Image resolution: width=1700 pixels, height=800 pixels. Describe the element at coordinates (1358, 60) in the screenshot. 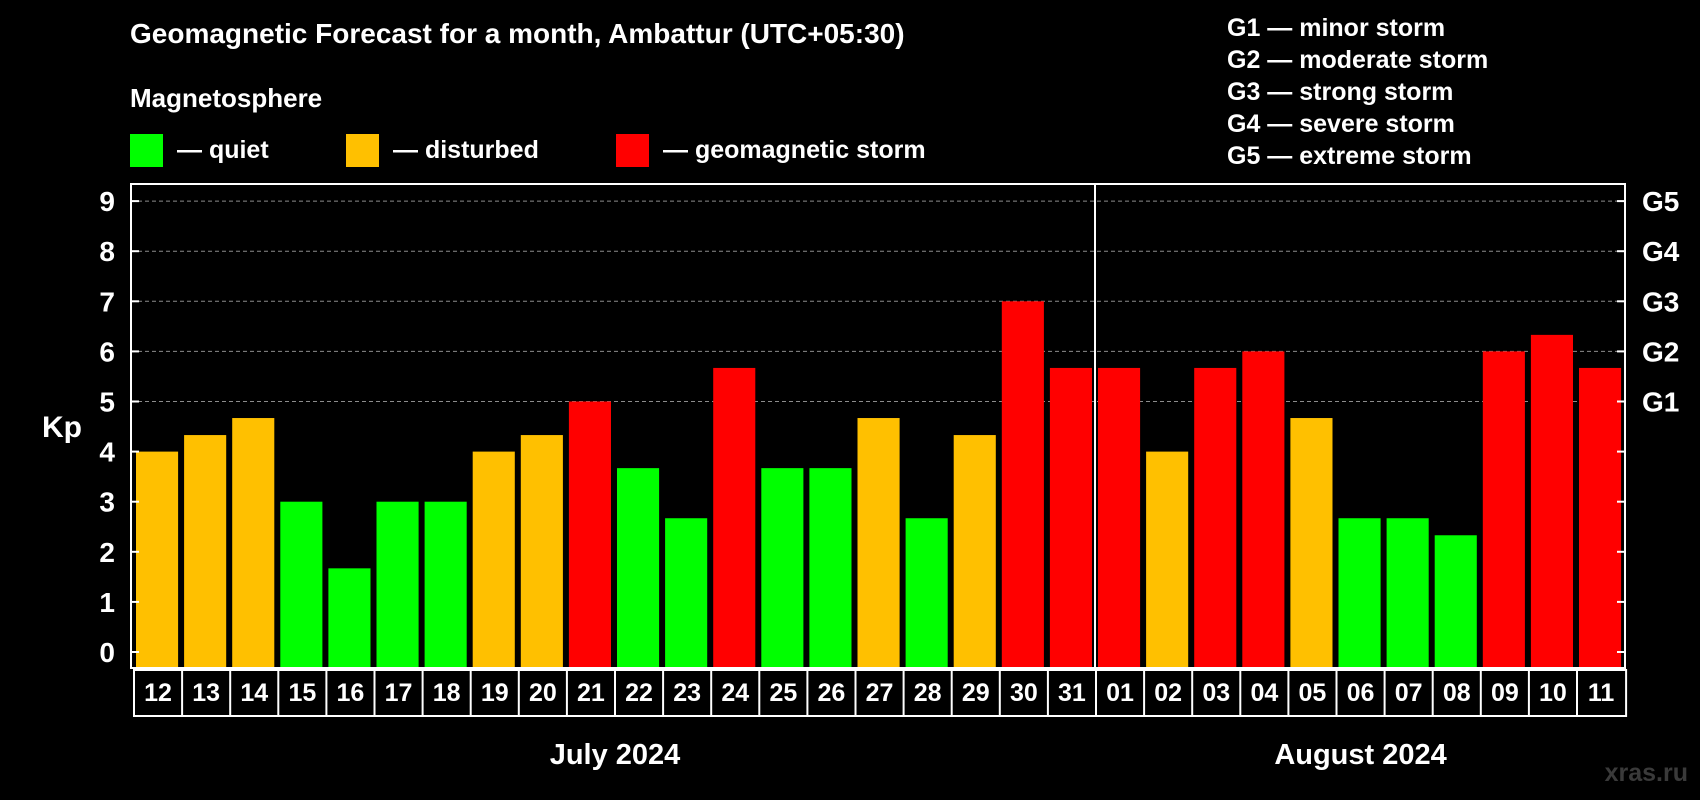

I see `storm-scale-g2: G2 — moderate storm` at that location.